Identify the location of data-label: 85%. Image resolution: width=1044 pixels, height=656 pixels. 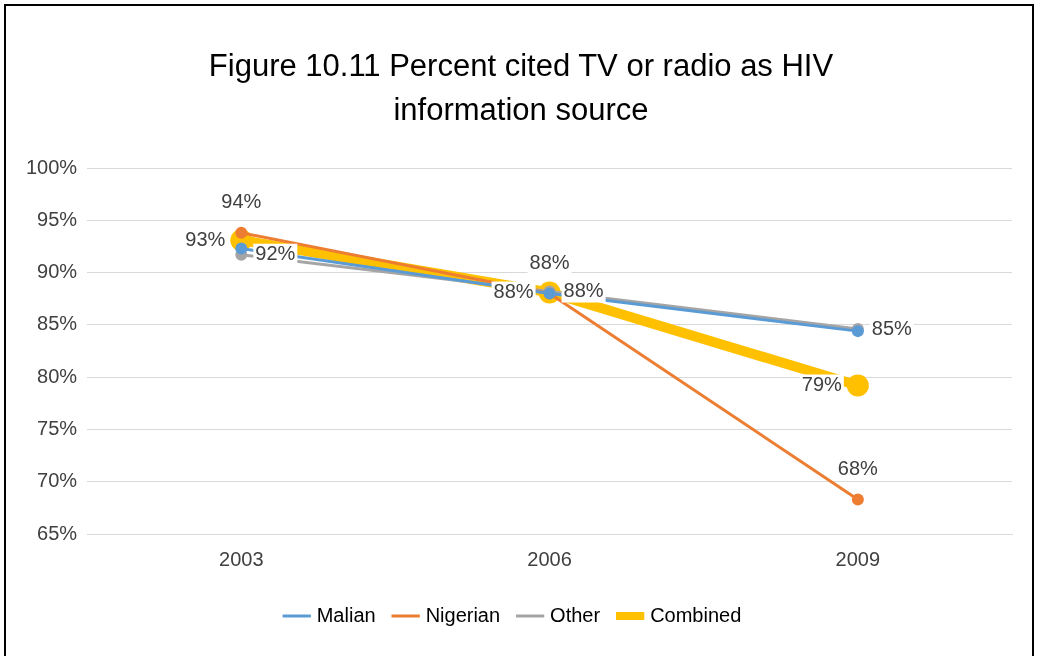
(892, 327).